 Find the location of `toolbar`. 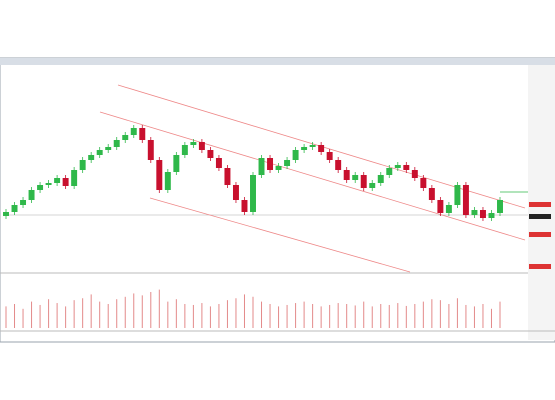

toolbar is located at coordinates (277, 61).